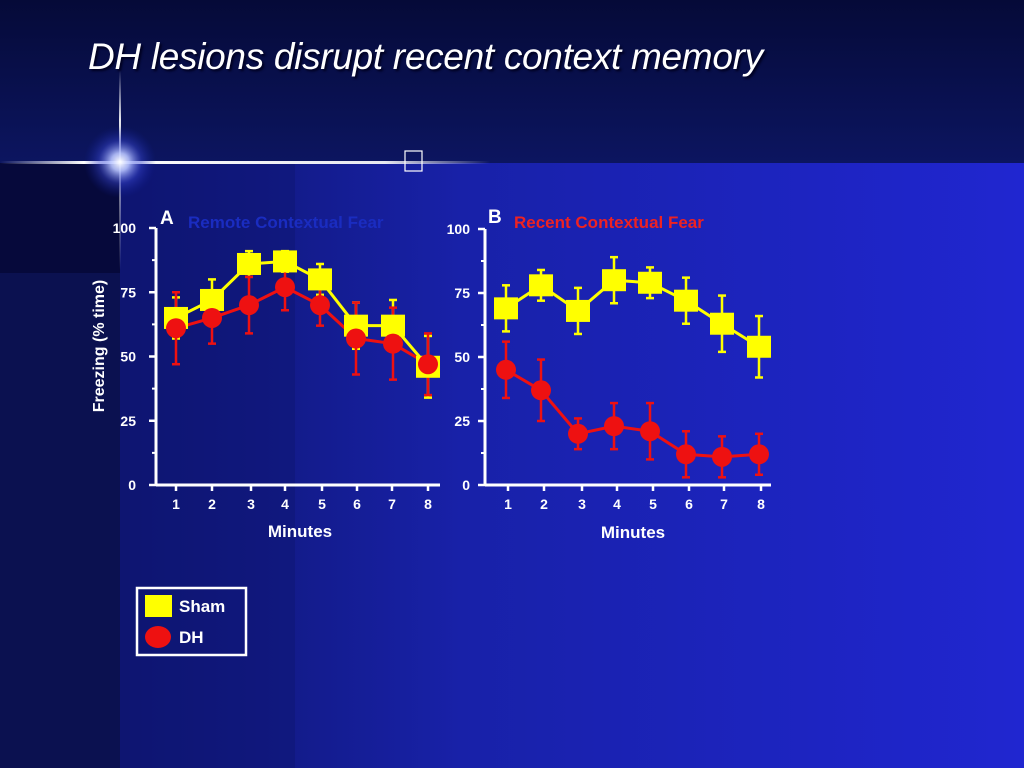 This screenshot has height=768, width=1024. Describe the element at coordinates (276, 366) in the screenshot. I see `panel-a-plot: 0 25 50 75 100 1 2 3 4 5 6 7 8` at that location.